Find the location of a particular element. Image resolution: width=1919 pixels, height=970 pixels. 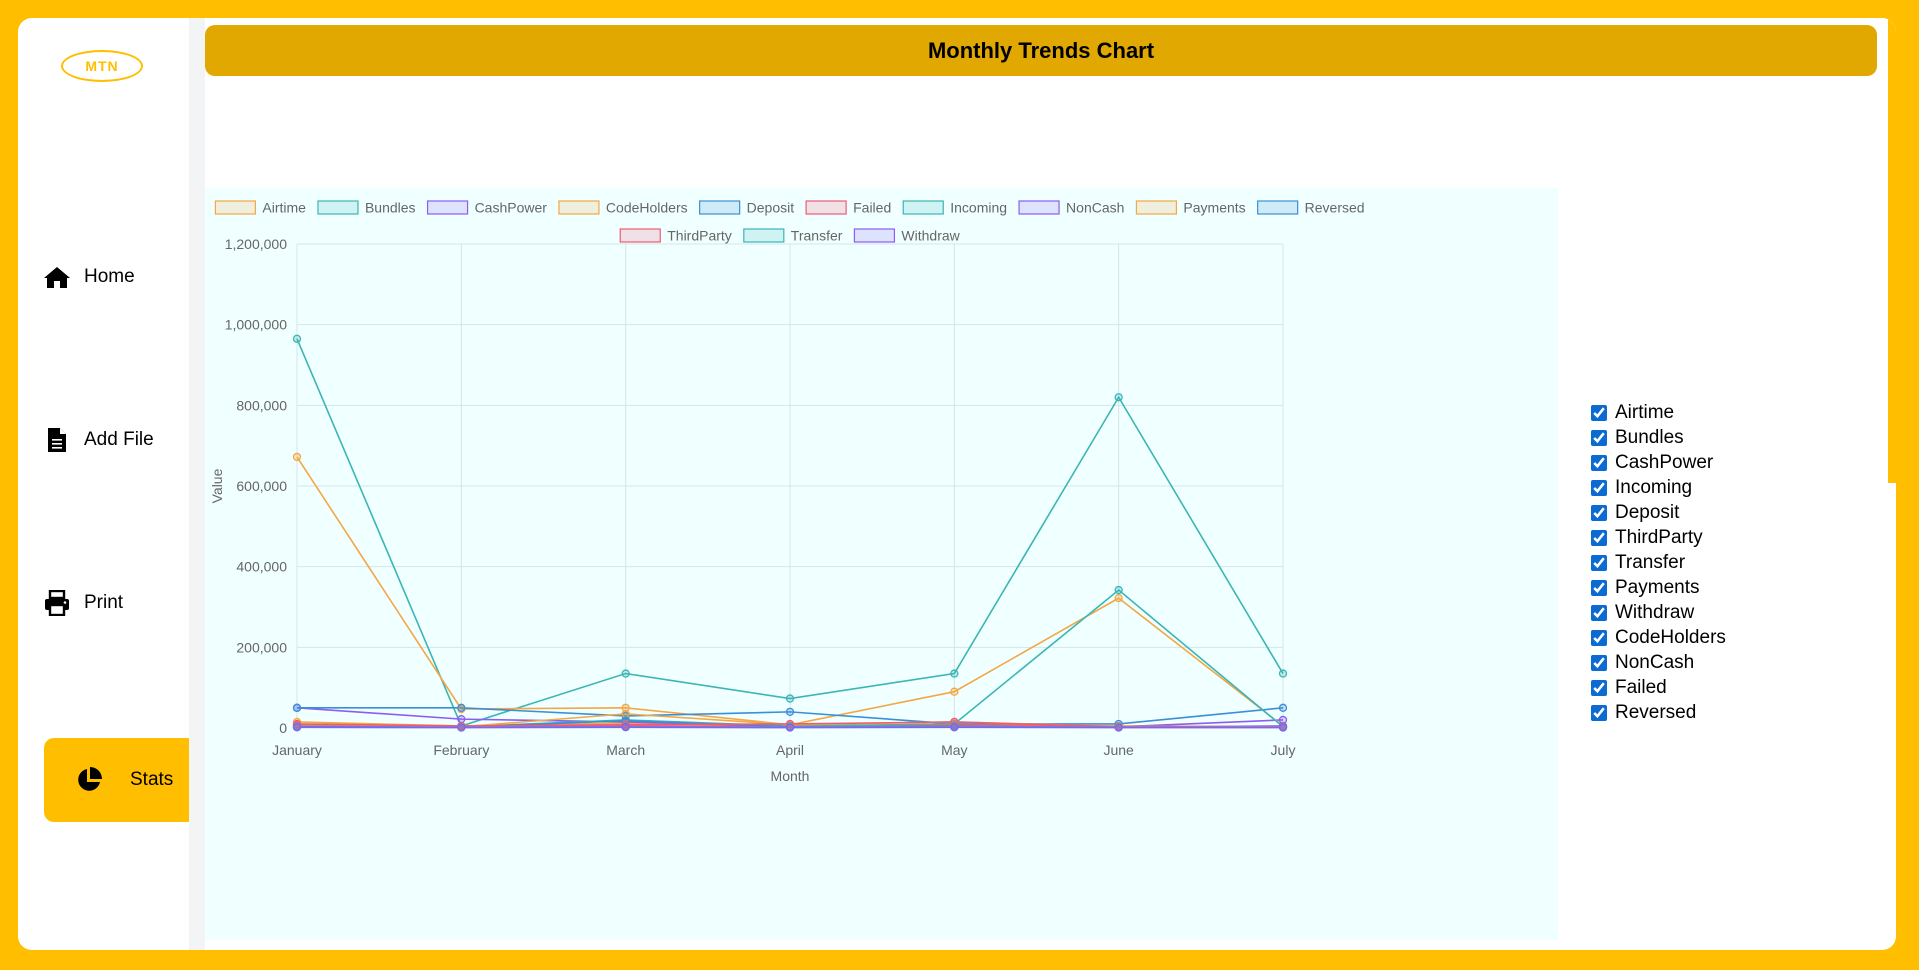

series-toggle-thirdparty: ThirdParty is located at coordinates (1658, 537).